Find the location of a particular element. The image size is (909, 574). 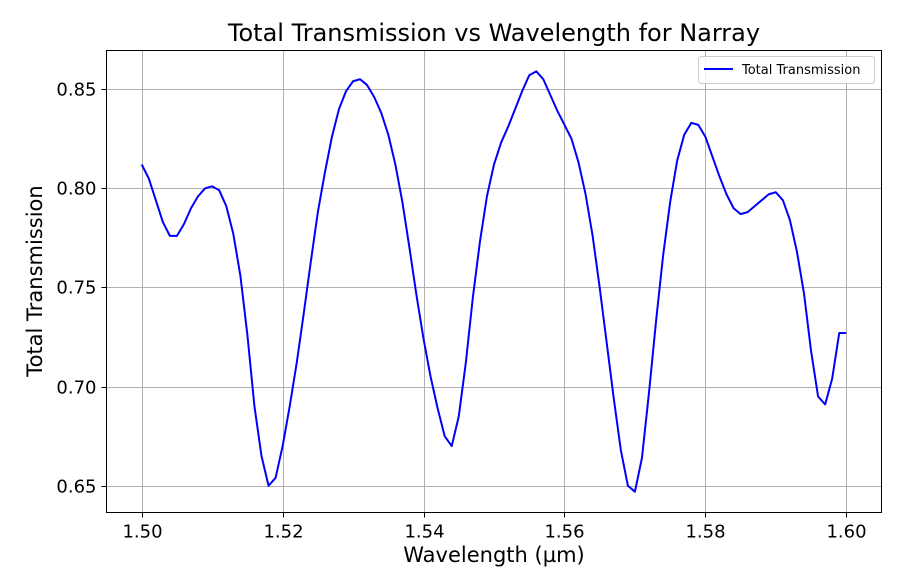

x-tick-label: 1.50 is located at coordinates (142, 532).